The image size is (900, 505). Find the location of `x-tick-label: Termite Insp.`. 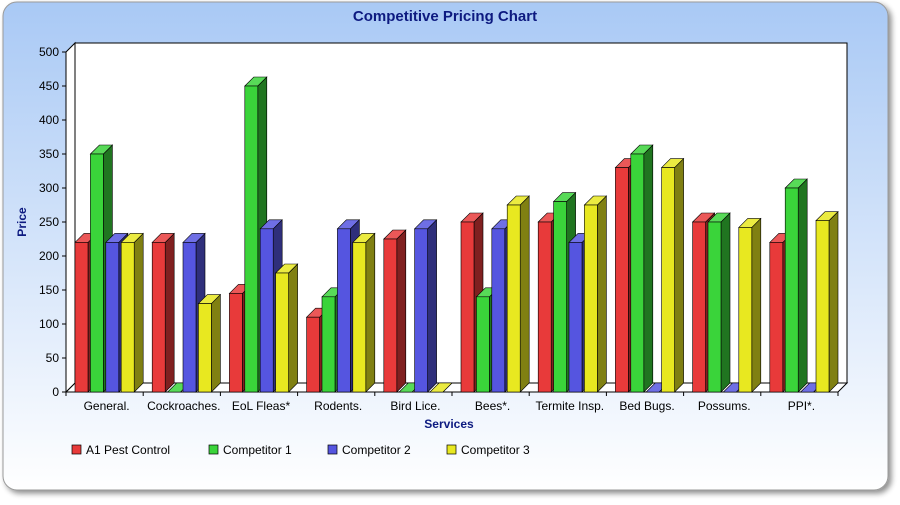

x-tick-label: Termite Insp. is located at coordinates (569, 406).